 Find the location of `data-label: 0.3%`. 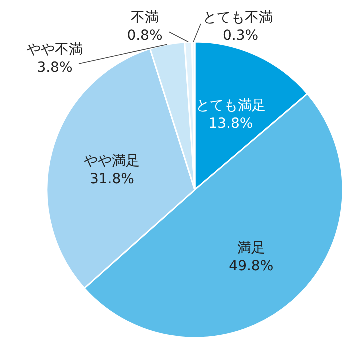

data-label: 0.3% is located at coordinates (241, 36).